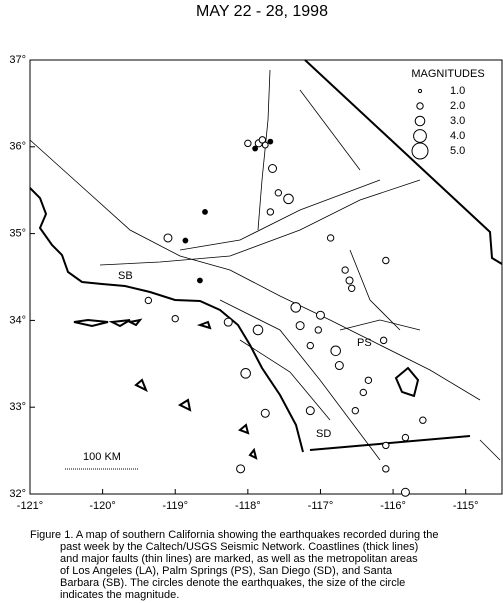 This screenshot has height=603, width=503. I want to click on x-tick-label: -119°, so click(175, 506).